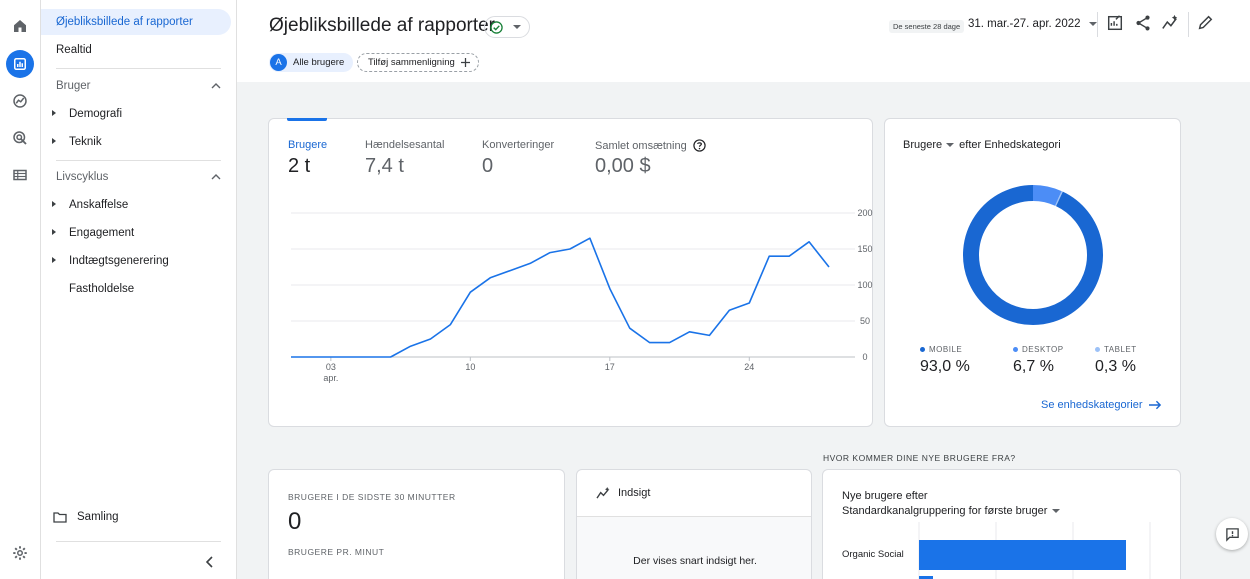 This screenshot has height=579, width=1250. I want to click on all-users-chip: A Alle brugere, so click(311, 62).